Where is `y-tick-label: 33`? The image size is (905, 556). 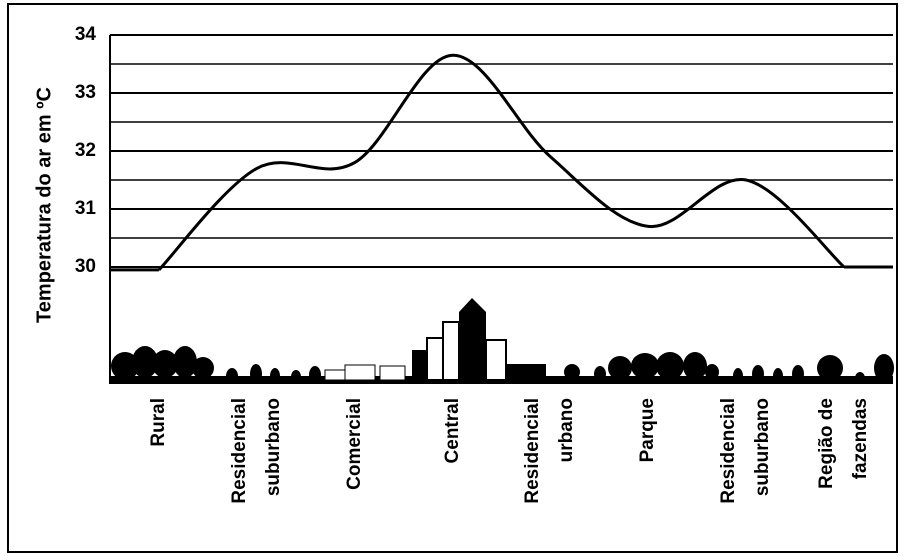
y-tick-label: 33 is located at coordinates (85, 92).